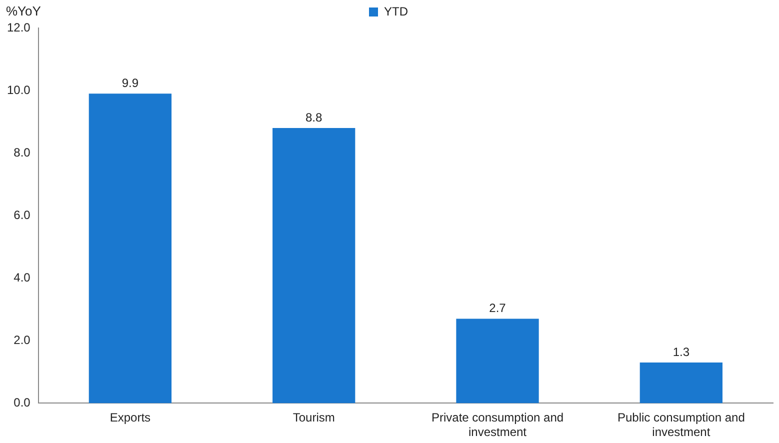 This screenshot has width=779, height=443. Describe the element at coordinates (22, 215) in the screenshot. I see `y-tick-label: 6.0` at that location.